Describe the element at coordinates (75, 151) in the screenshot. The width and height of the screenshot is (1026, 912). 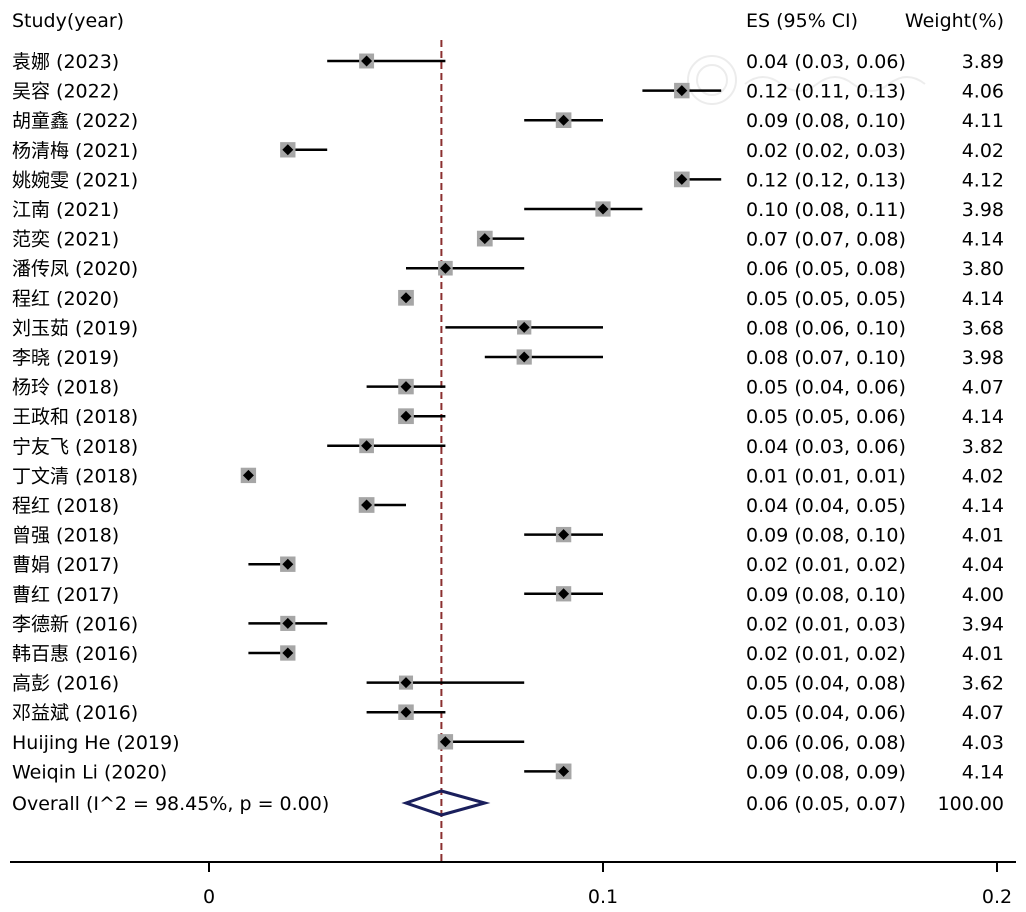
I see `study-label: 杨清梅 (2021)` at that location.